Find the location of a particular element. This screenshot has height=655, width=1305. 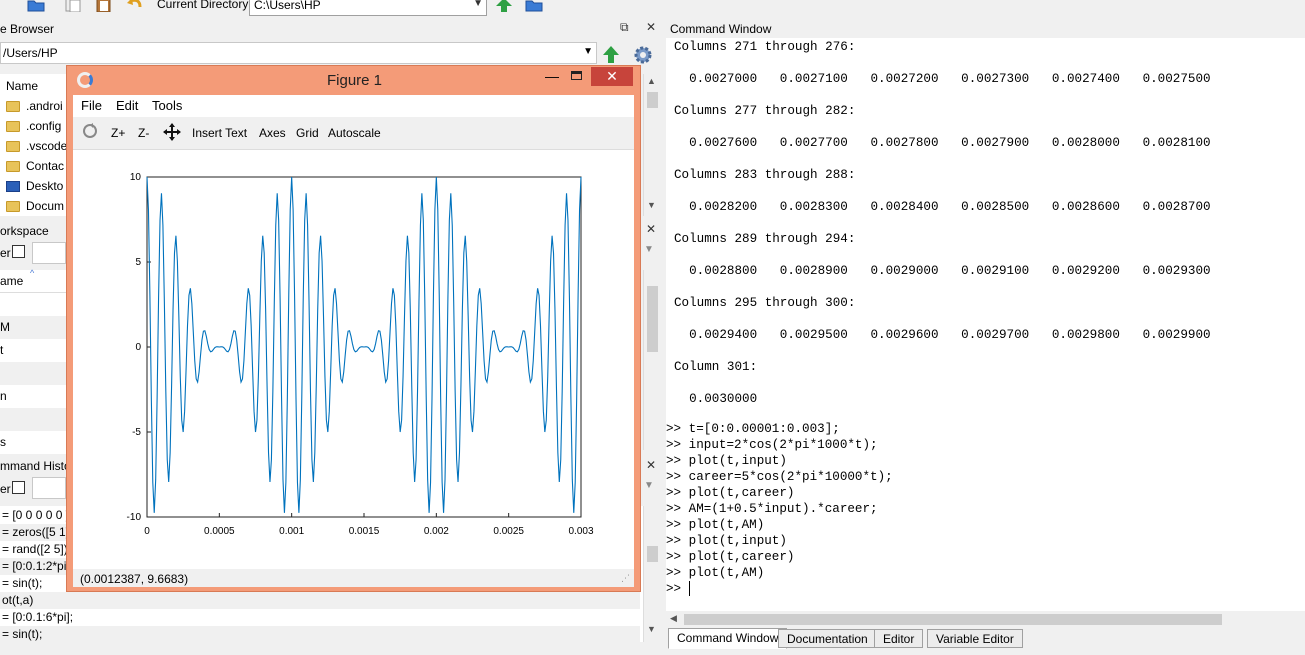

file-list-item: .androi is located at coordinates (40, 106).